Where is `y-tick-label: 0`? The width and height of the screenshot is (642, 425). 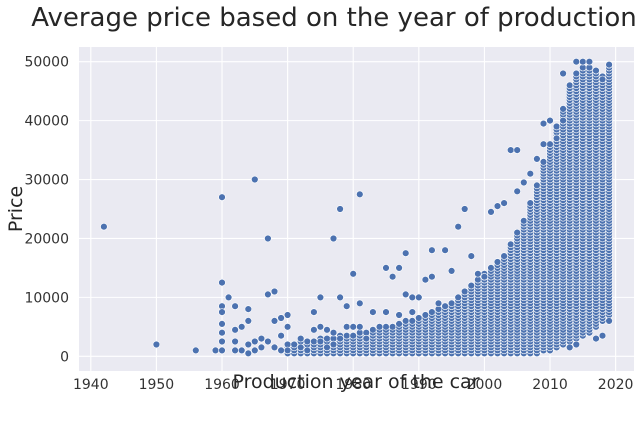 y-tick-label: 0 is located at coordinates (64, 357).